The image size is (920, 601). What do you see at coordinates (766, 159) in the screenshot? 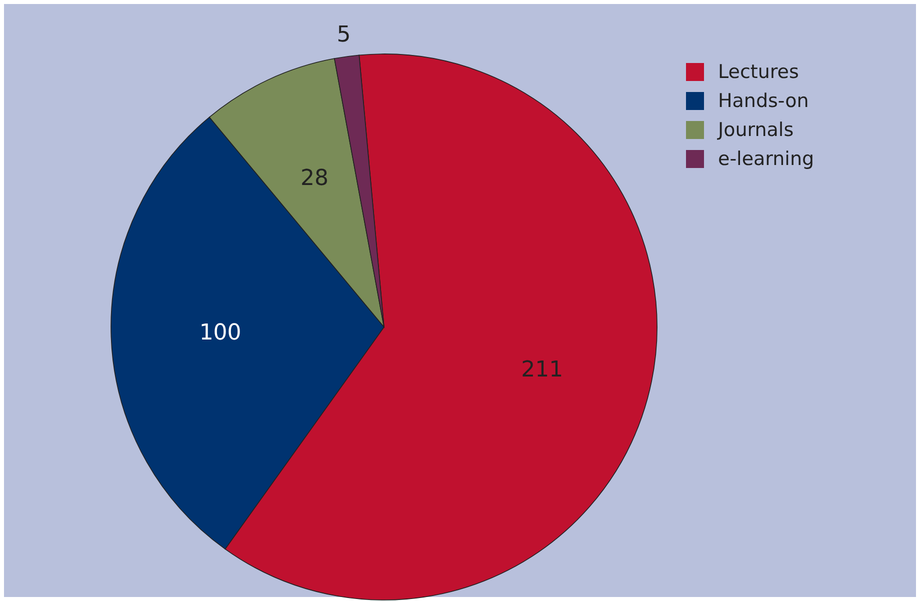
I see `legend-label: e-learning` at bounding box center [766, 159].